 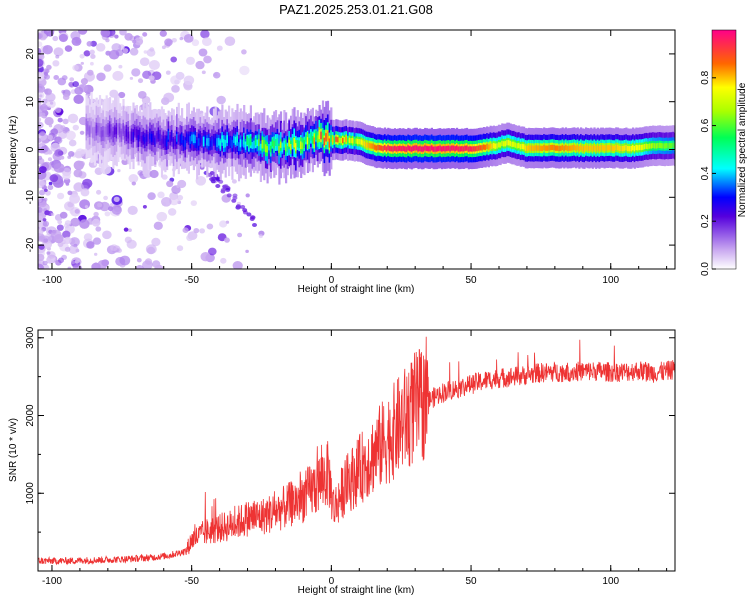 What do you see at coordinates (30, 197) in the screenshot?
I see `y-tick-label: -10` at bounding box center [30, 197].